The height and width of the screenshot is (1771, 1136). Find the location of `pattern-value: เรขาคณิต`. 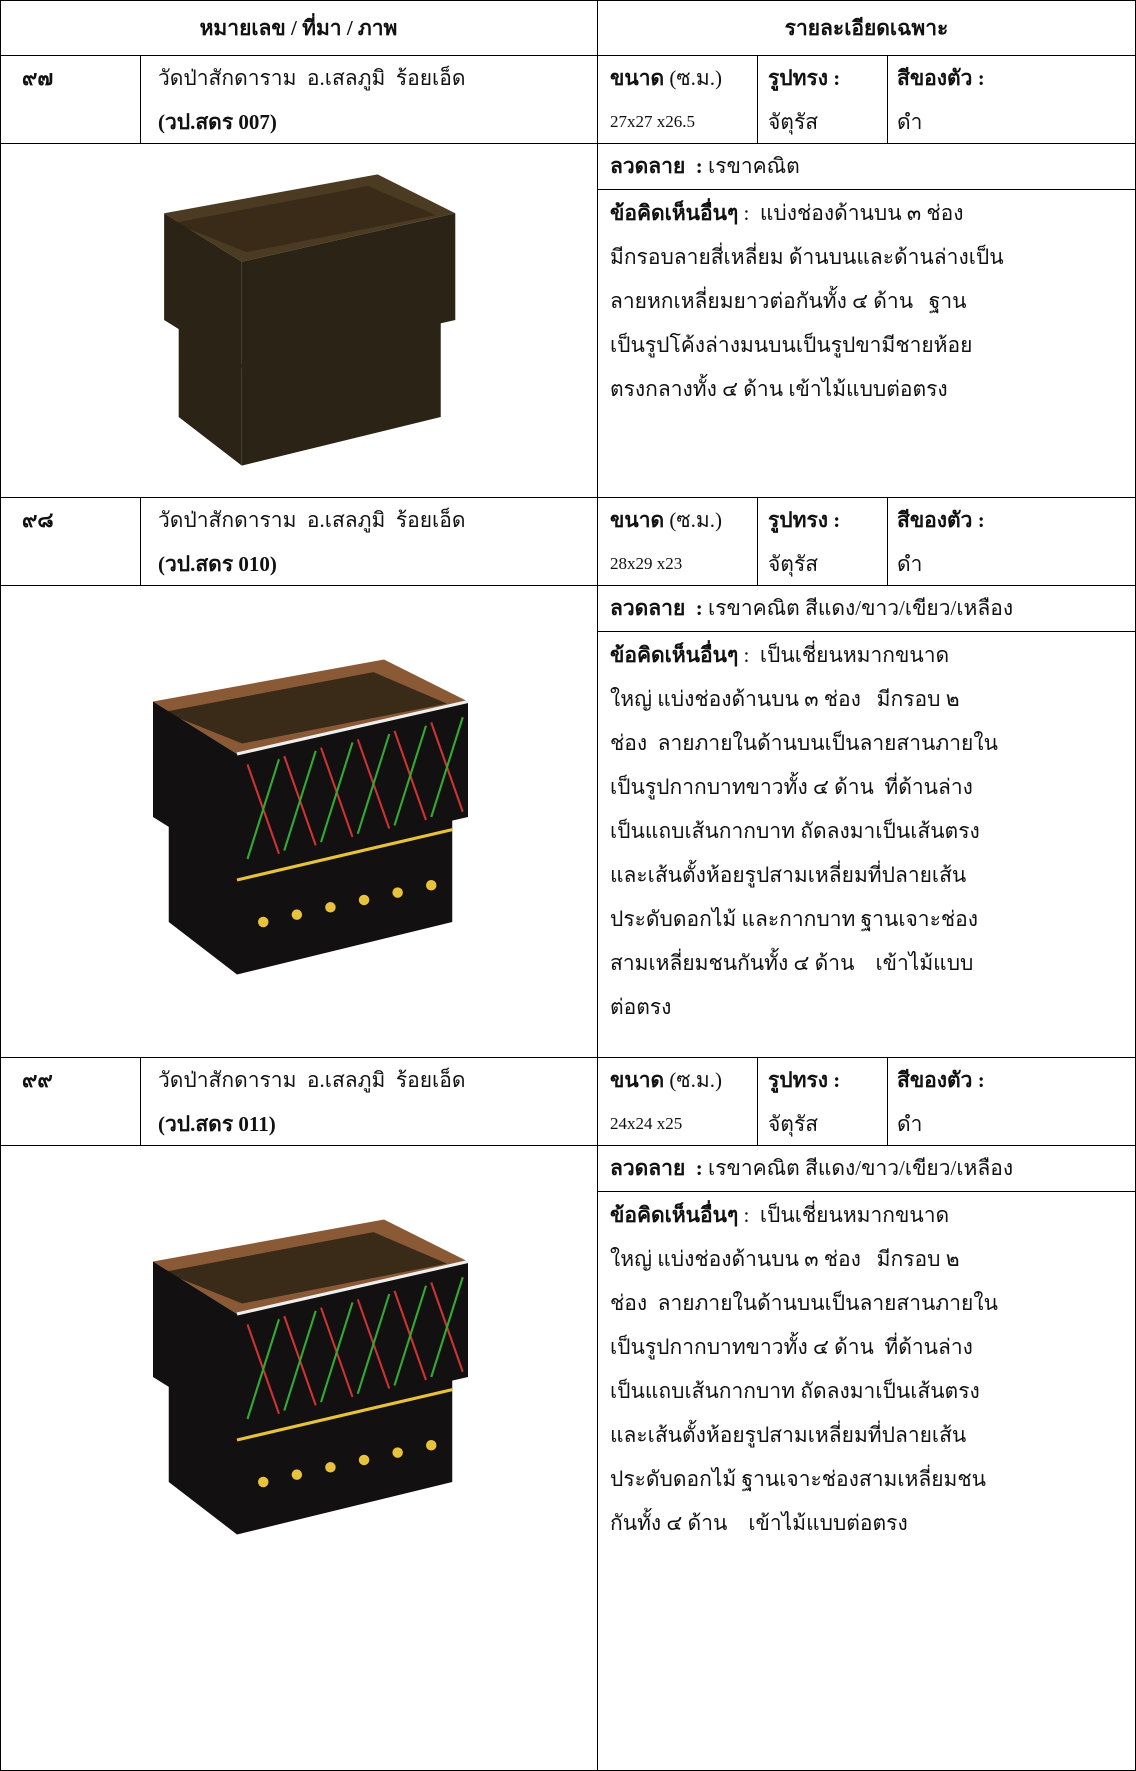

pattern-value: เรขาคณิต is located at coordinates (754, 166).